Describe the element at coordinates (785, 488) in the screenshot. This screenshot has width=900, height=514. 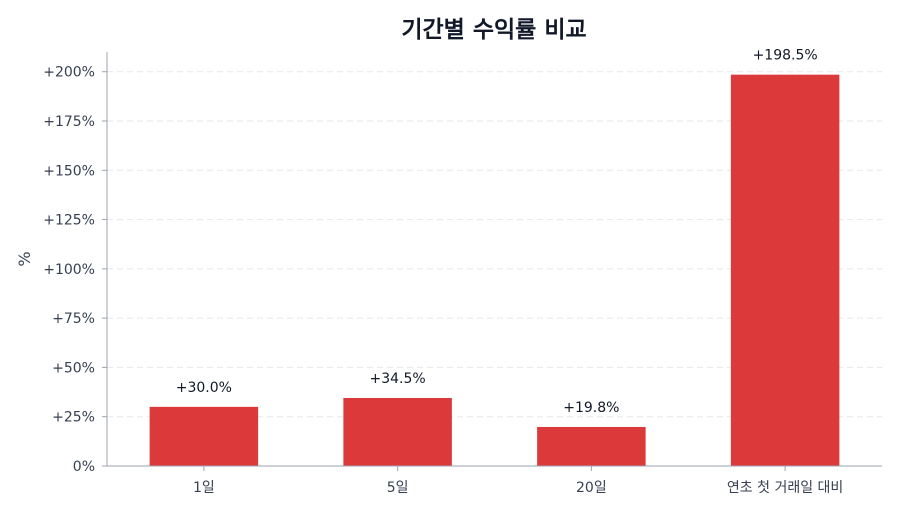
I see `x-tick-label: 연초 첫 거래일 대비` at that location.